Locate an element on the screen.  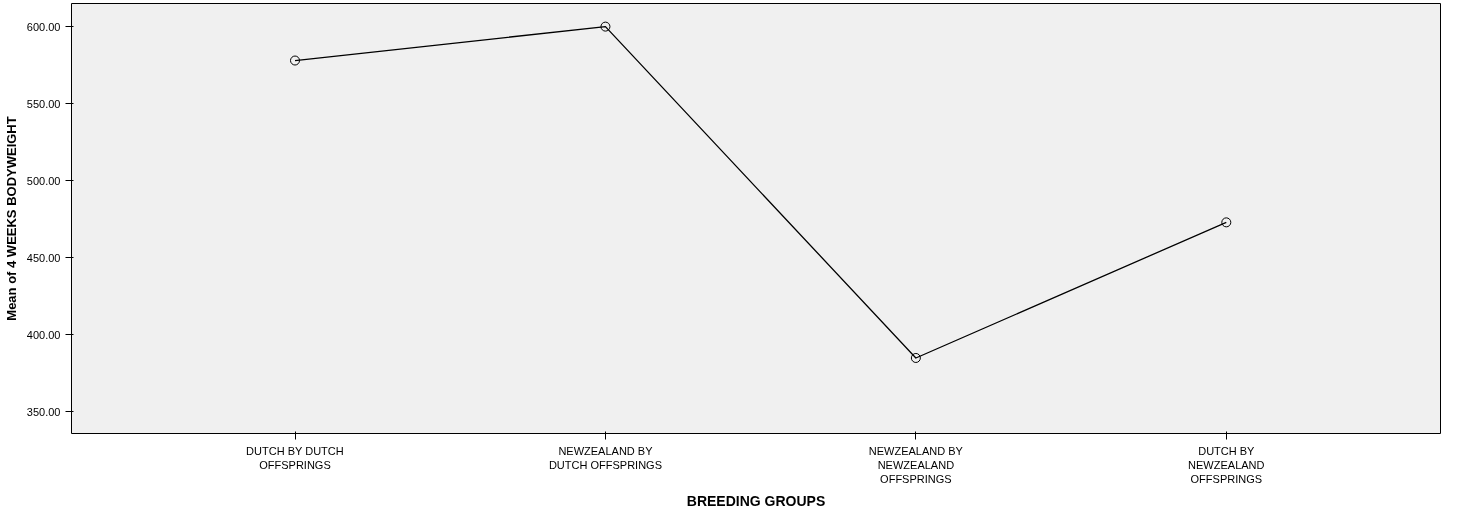
x-tick-label: DUTCH BY DUTCH OFFSPRINGS is located at coordinates (295, 457).